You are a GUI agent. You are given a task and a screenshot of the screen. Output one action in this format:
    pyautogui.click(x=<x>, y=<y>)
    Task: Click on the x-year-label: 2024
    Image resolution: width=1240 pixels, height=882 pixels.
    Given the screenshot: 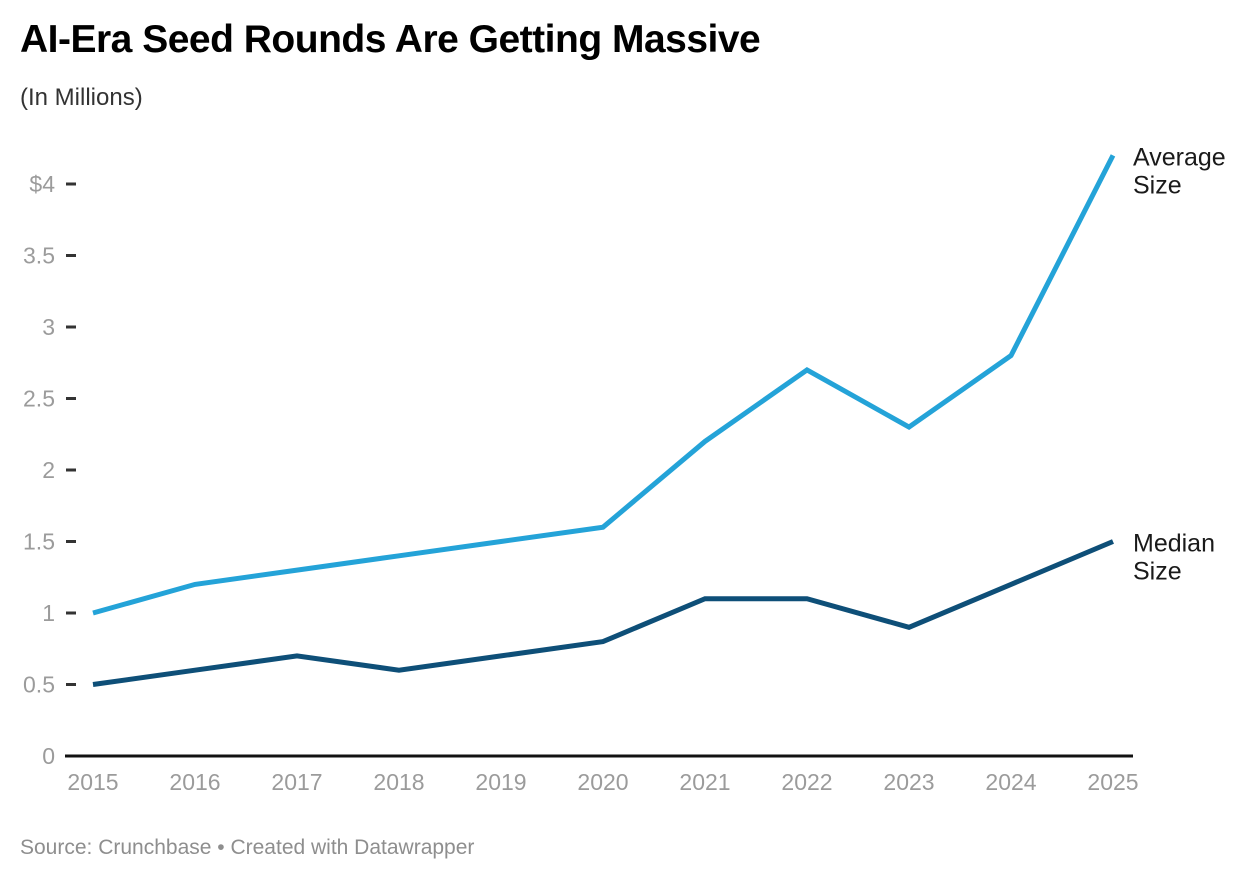 What is the action you would take?
    pyautogui.click(x=1010, y=782)
    